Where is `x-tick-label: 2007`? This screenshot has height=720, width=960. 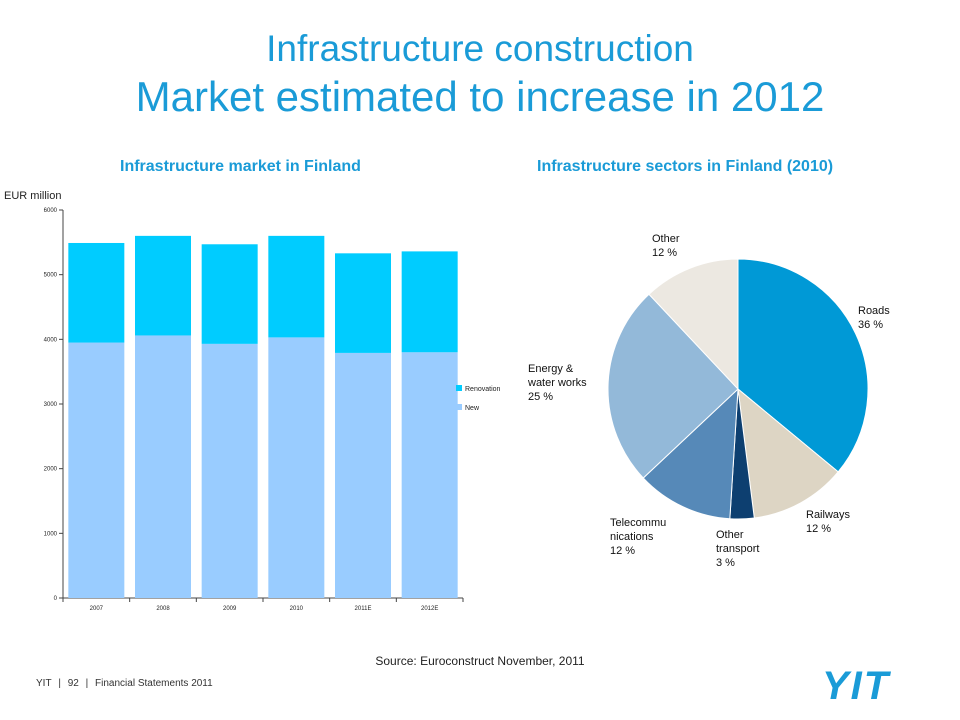 x-tick-label: 2007 is located at coordinates (97, 609).